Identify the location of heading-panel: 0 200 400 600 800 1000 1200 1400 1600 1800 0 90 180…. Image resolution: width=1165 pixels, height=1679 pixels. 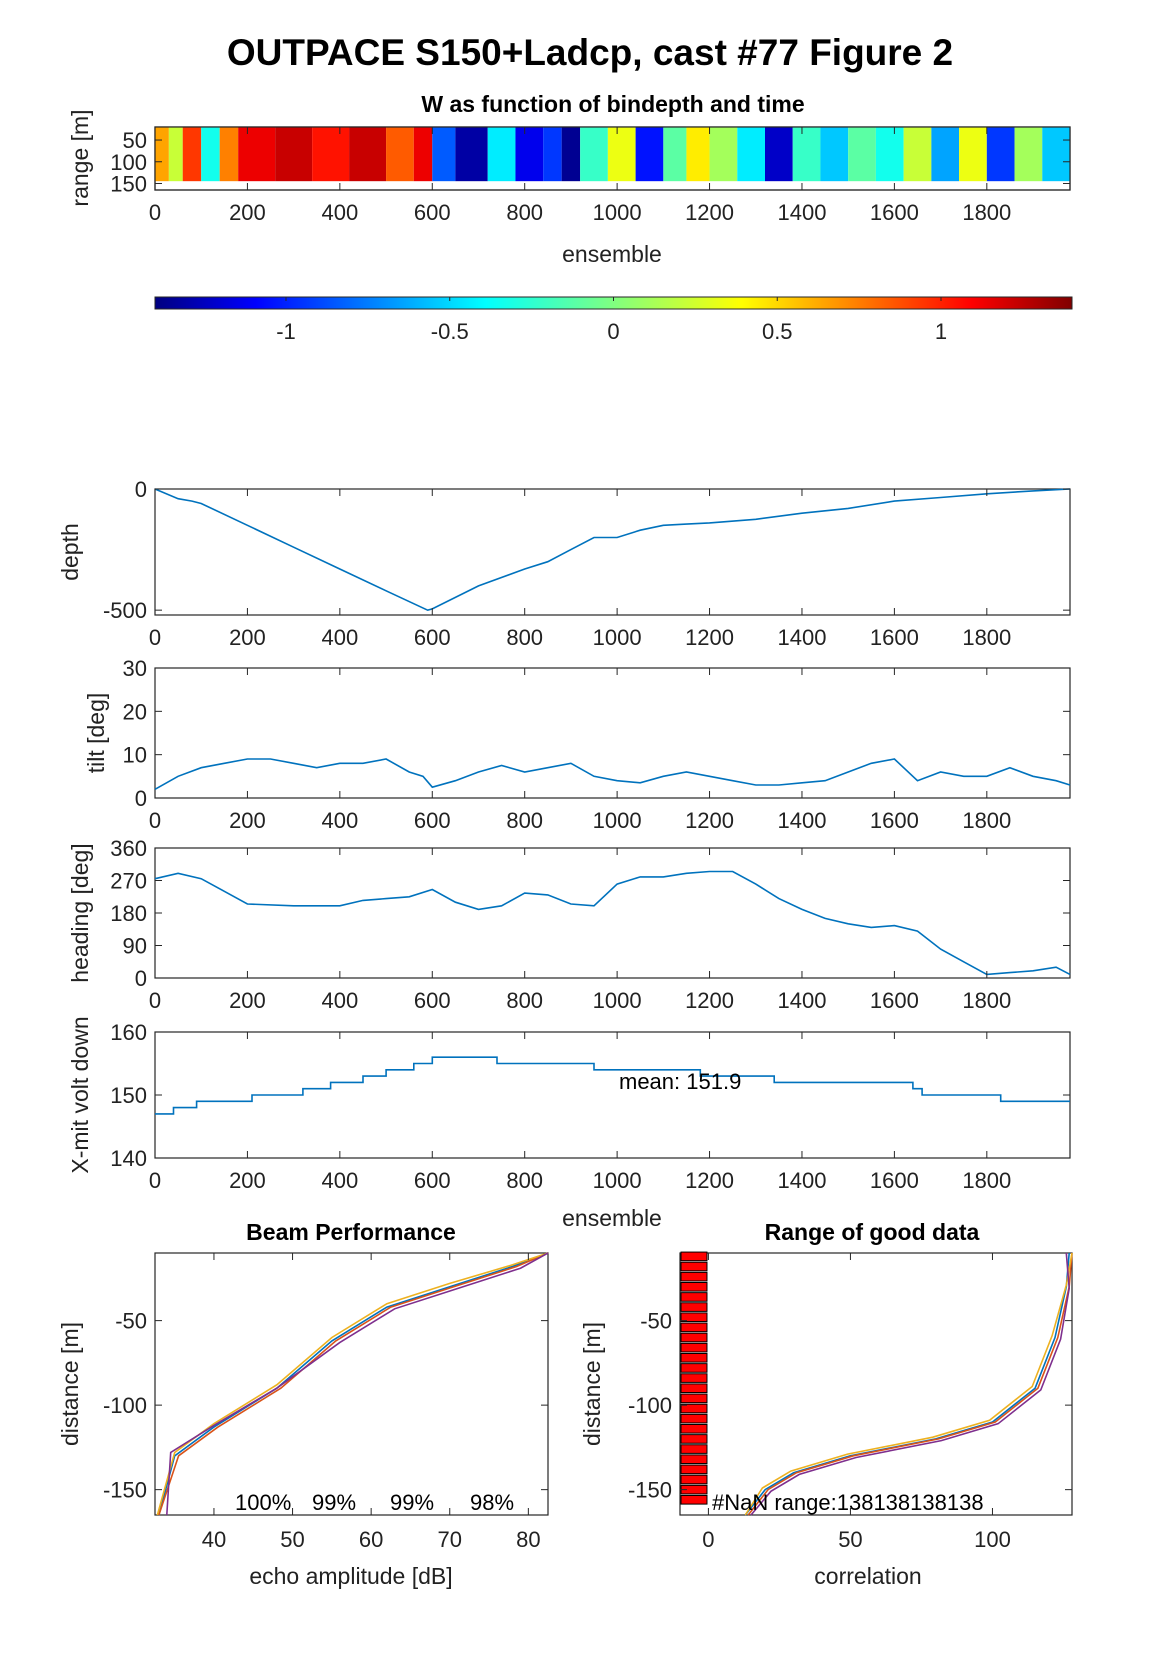
(569, 924).